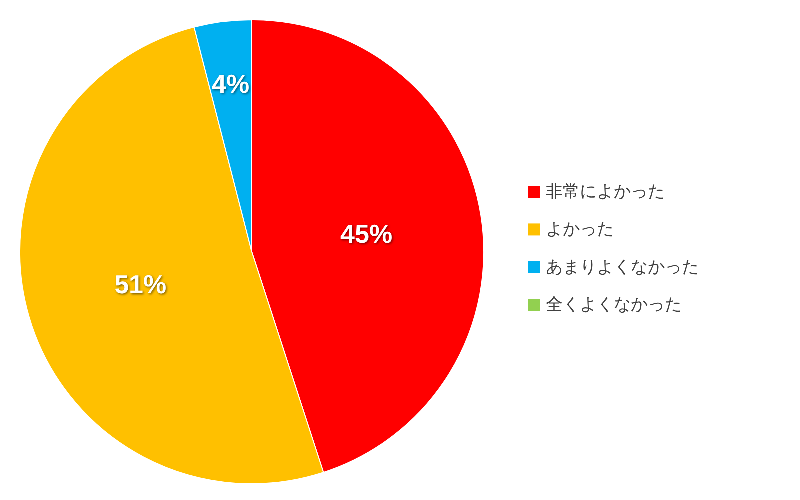  What do you see at coordinates (605, 192) in the screenshot?
I see `legend-label: 非常によかった` at bounding box center [605, 192].